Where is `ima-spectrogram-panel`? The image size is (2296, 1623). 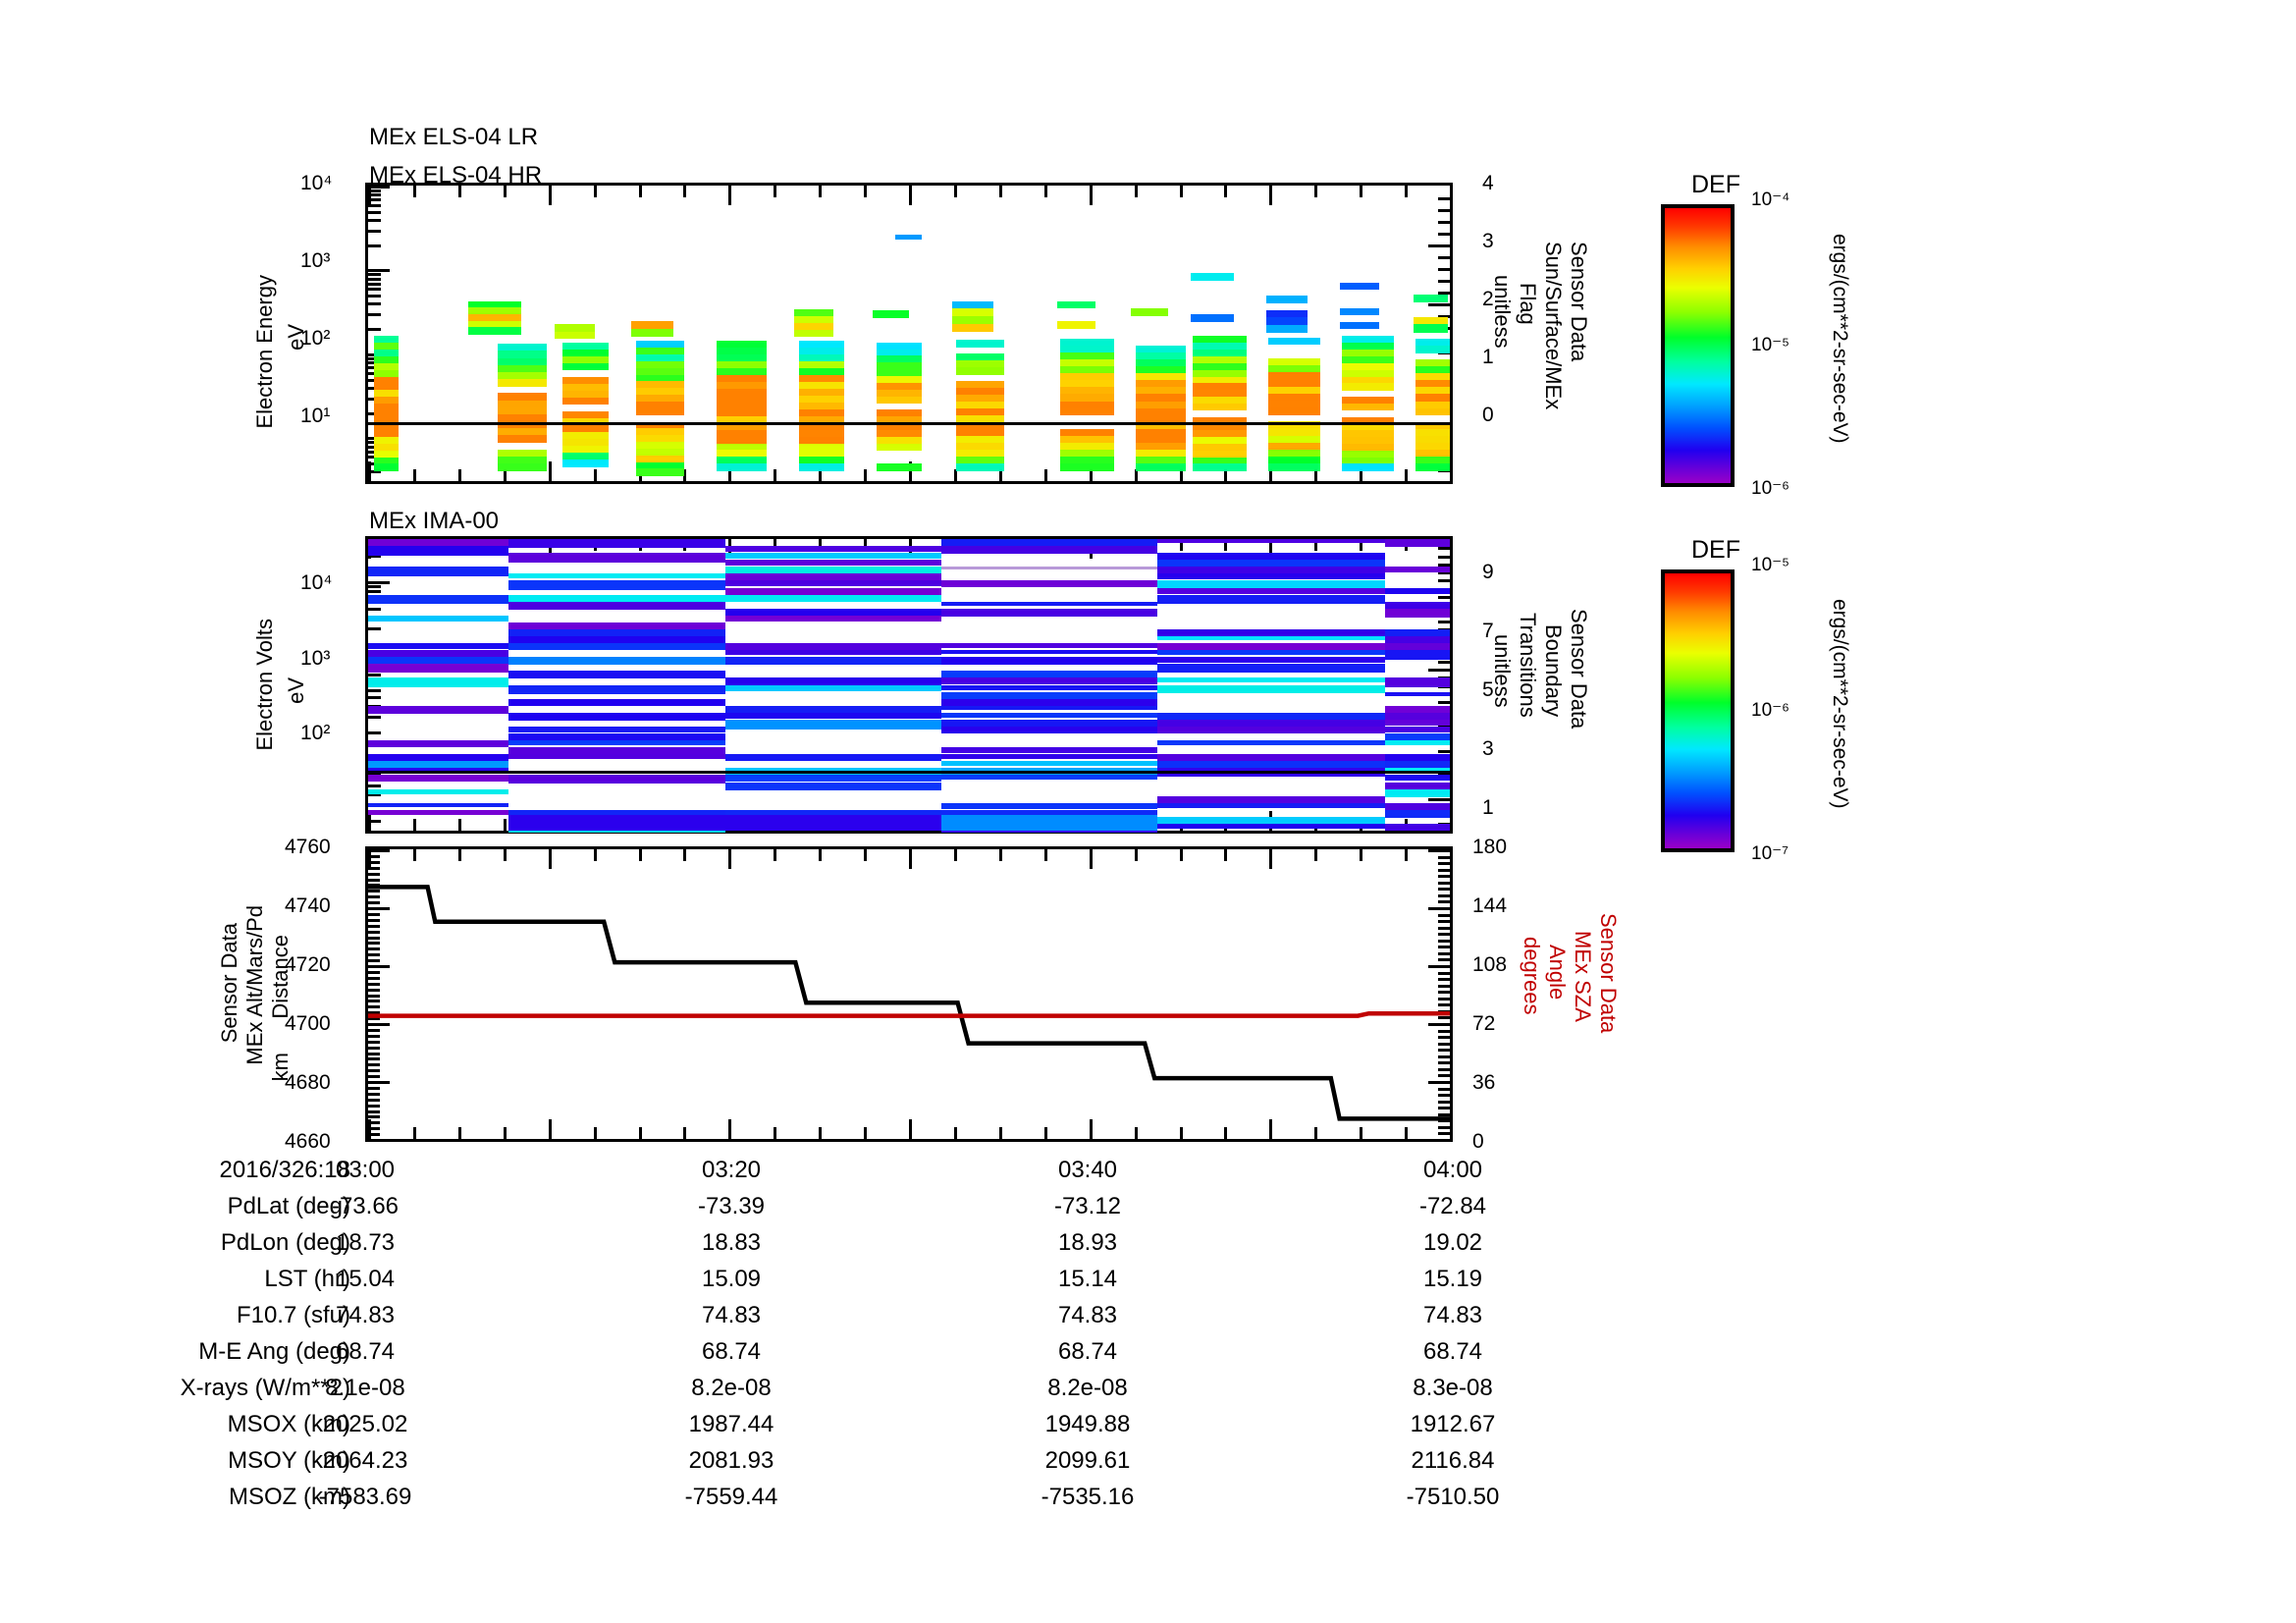
ima-spectrogram-panel is located at coordinates (909, 685).